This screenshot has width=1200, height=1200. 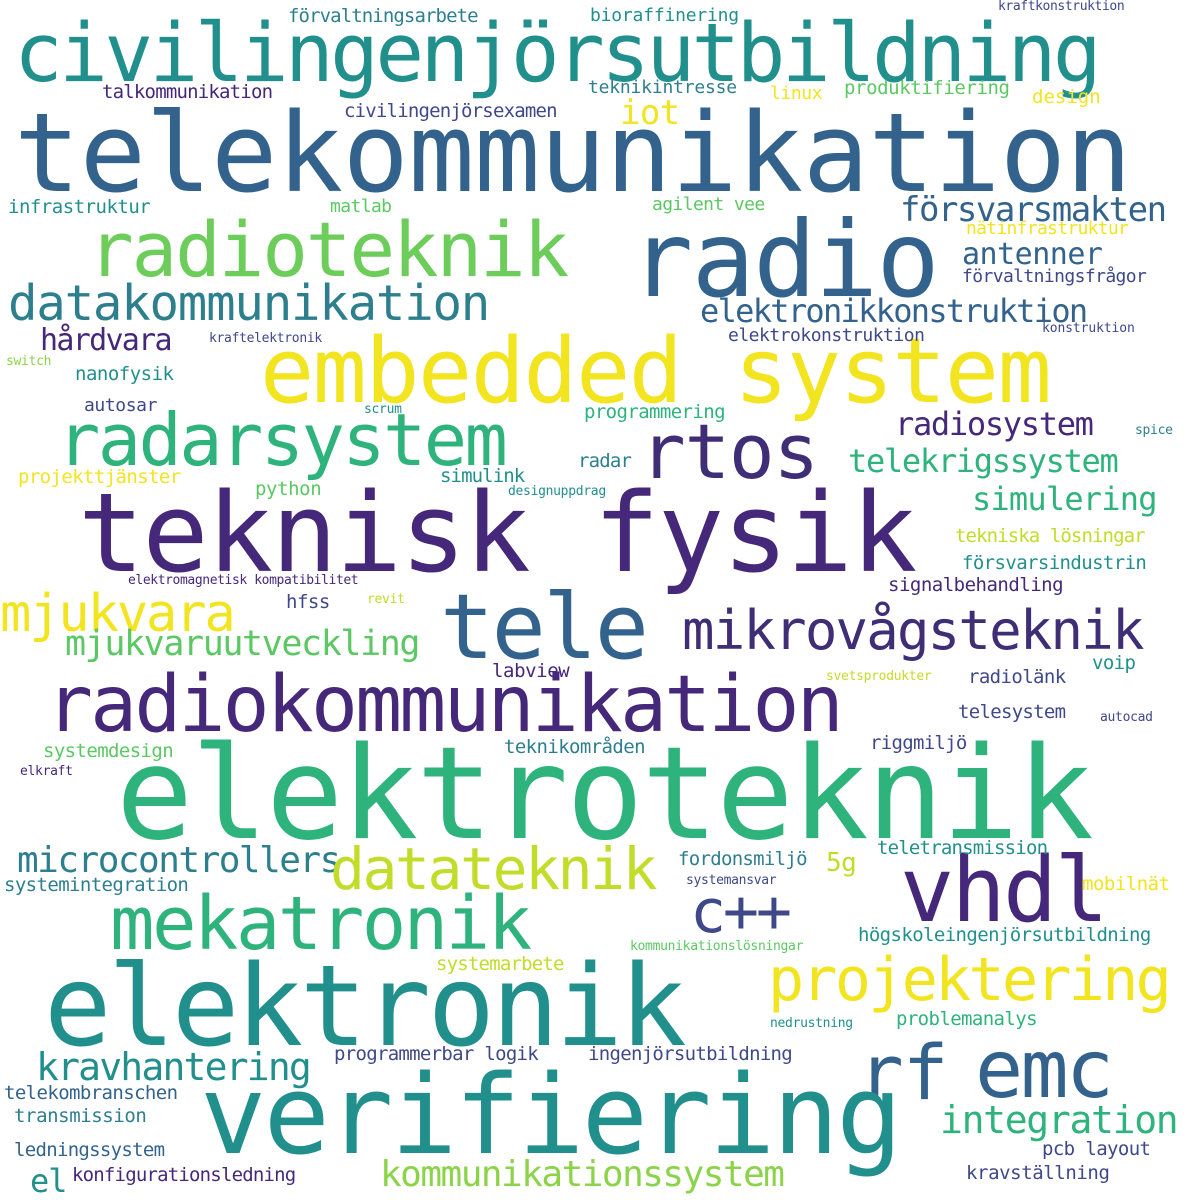 What do you see at coordinates (1012, 712) in the screenshot?
I see `word-telesystem: telesystem` at bounding box center [1012, 712].